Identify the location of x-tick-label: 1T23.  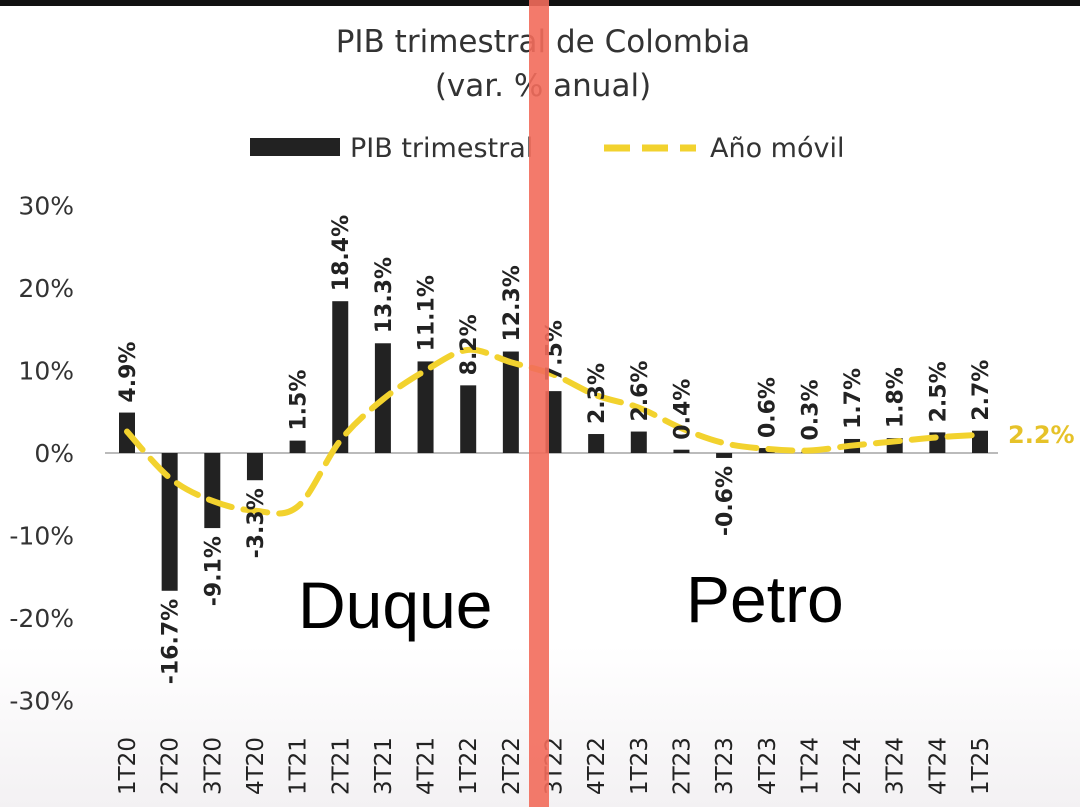
(640, 766).